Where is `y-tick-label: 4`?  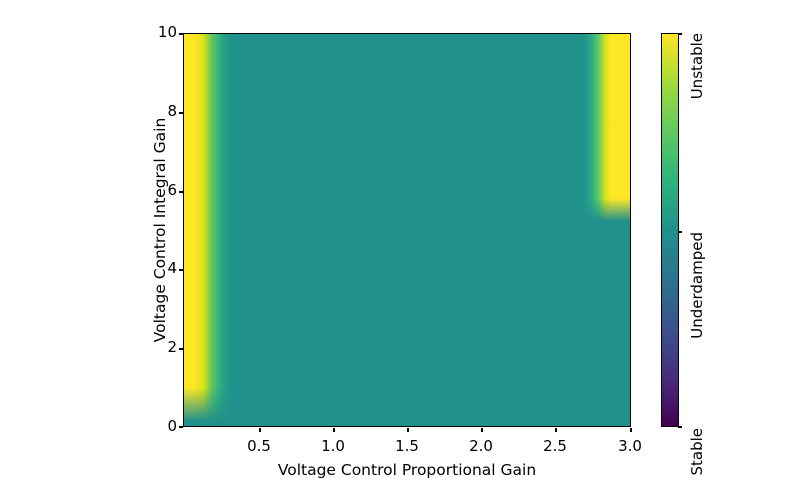
y-tick-label: 4 is located at coordinates (172, 268).